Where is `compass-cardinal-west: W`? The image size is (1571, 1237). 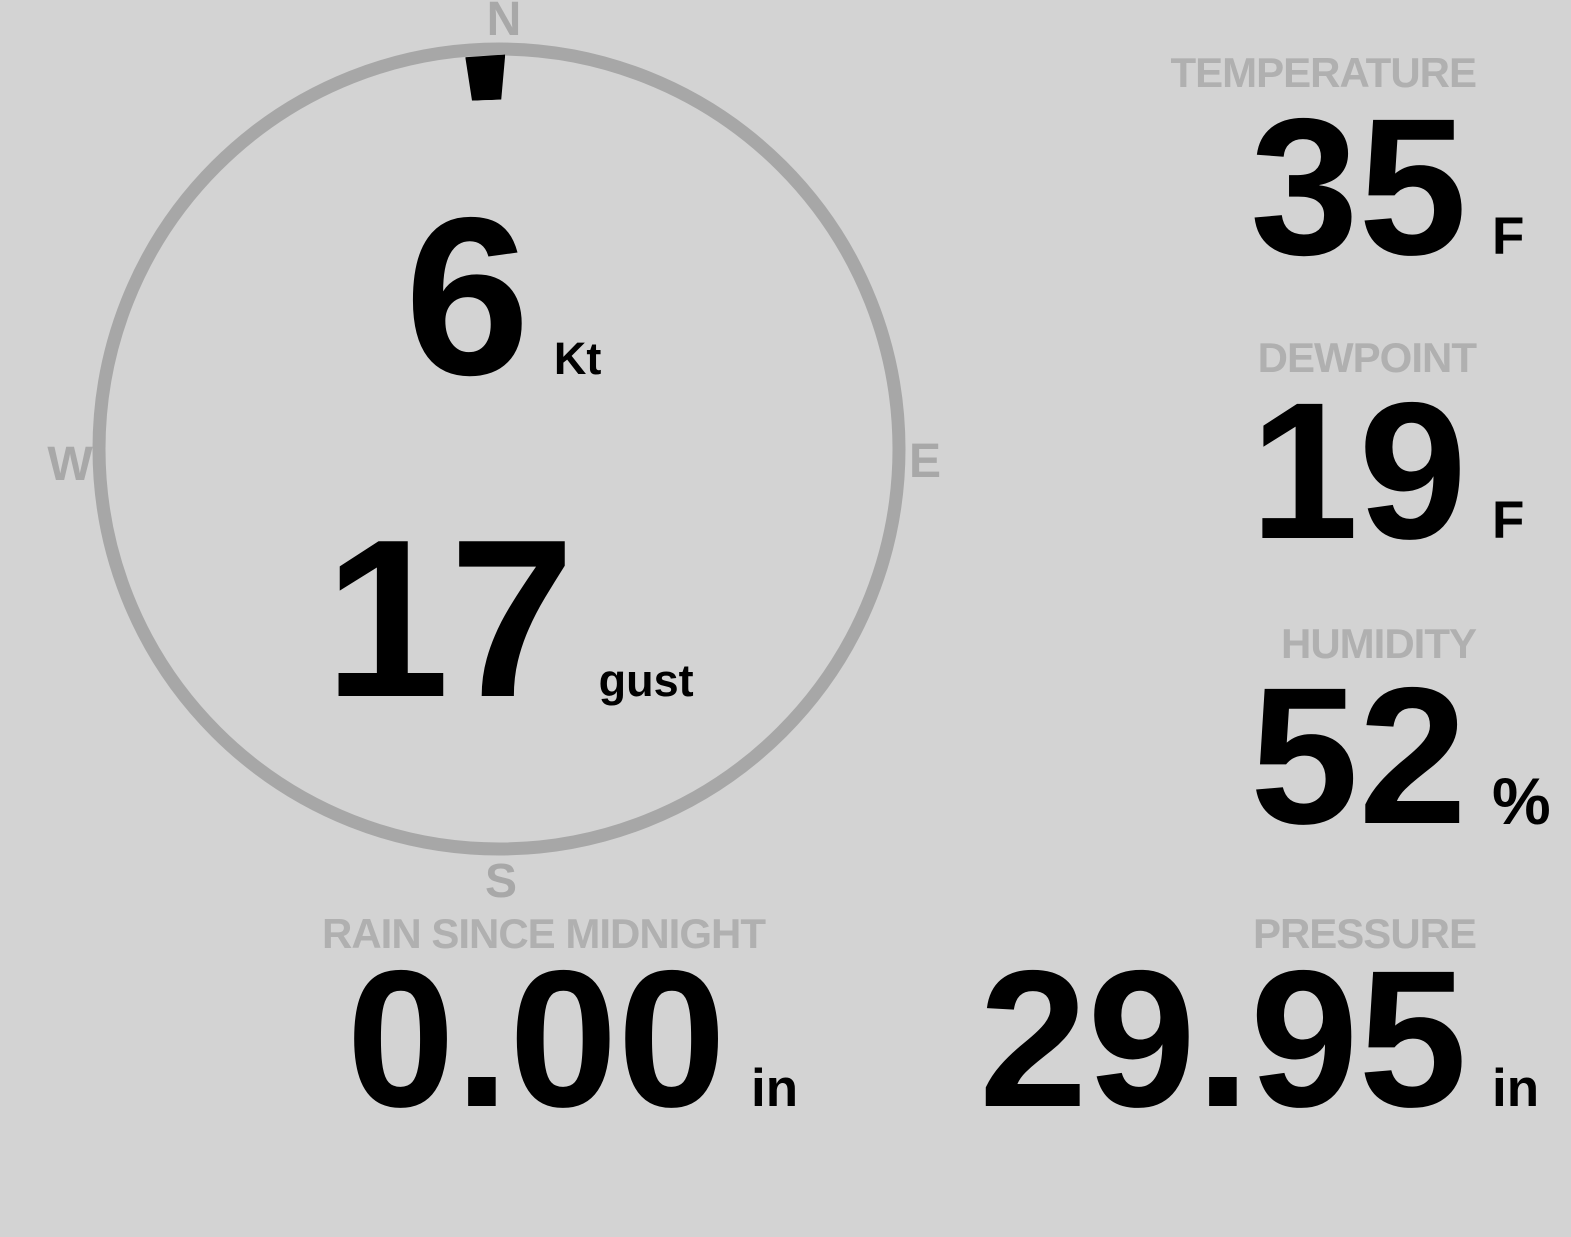 compass-cardinal-west: W is located at coordinates (70, 464).